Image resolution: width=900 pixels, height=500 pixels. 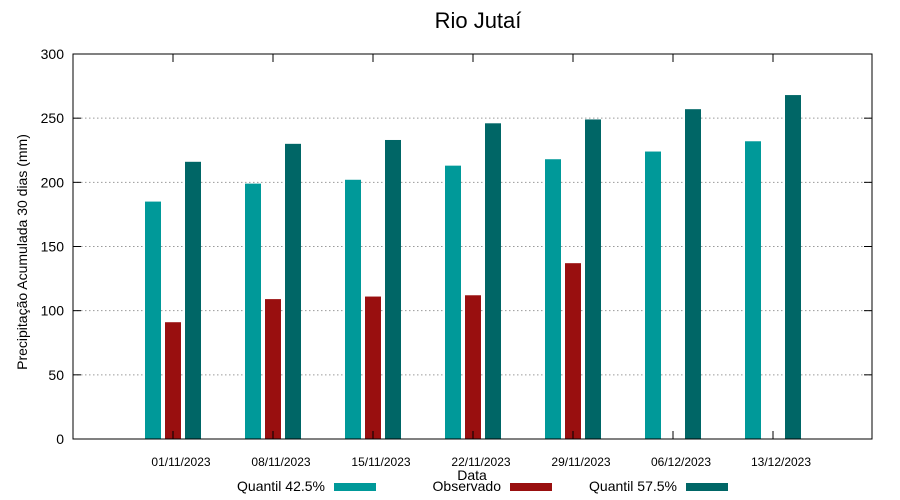 I want to click on y-tick-label: 150, so click(x=53, y=247).